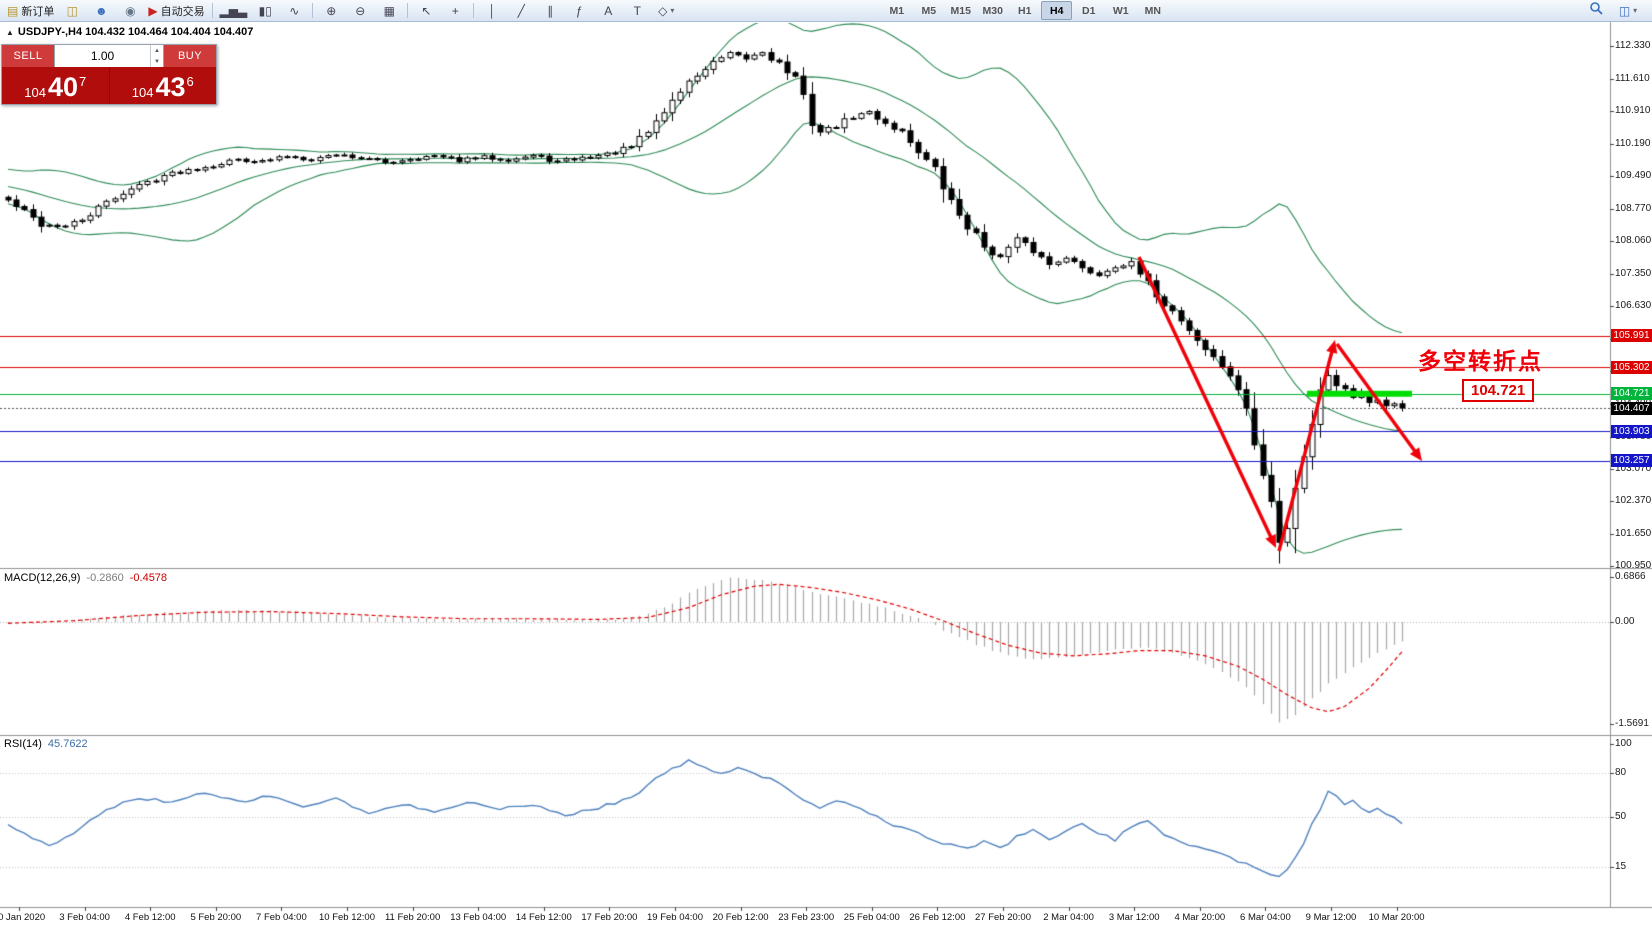 The height and width of the screenshot is (943, 1652). Describe the element at coordinates (1057, 10) in the screenshot. I see `timeframe-h4: H4` at that location.